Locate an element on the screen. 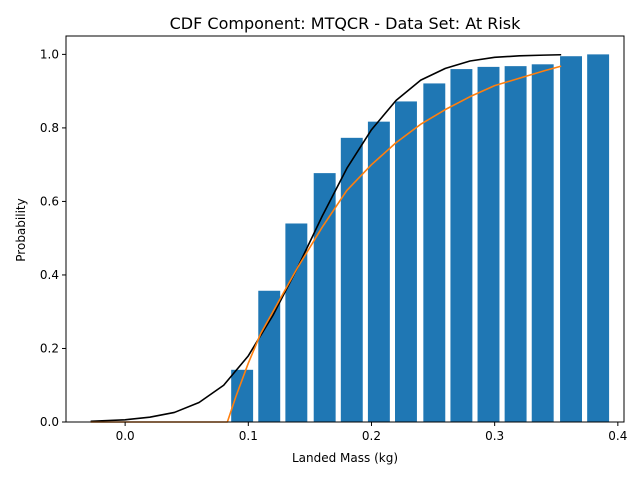  y-axis: 0.0 0.2 0.4 0.6 0.8 1.0 is located at coordinates (53, 238).